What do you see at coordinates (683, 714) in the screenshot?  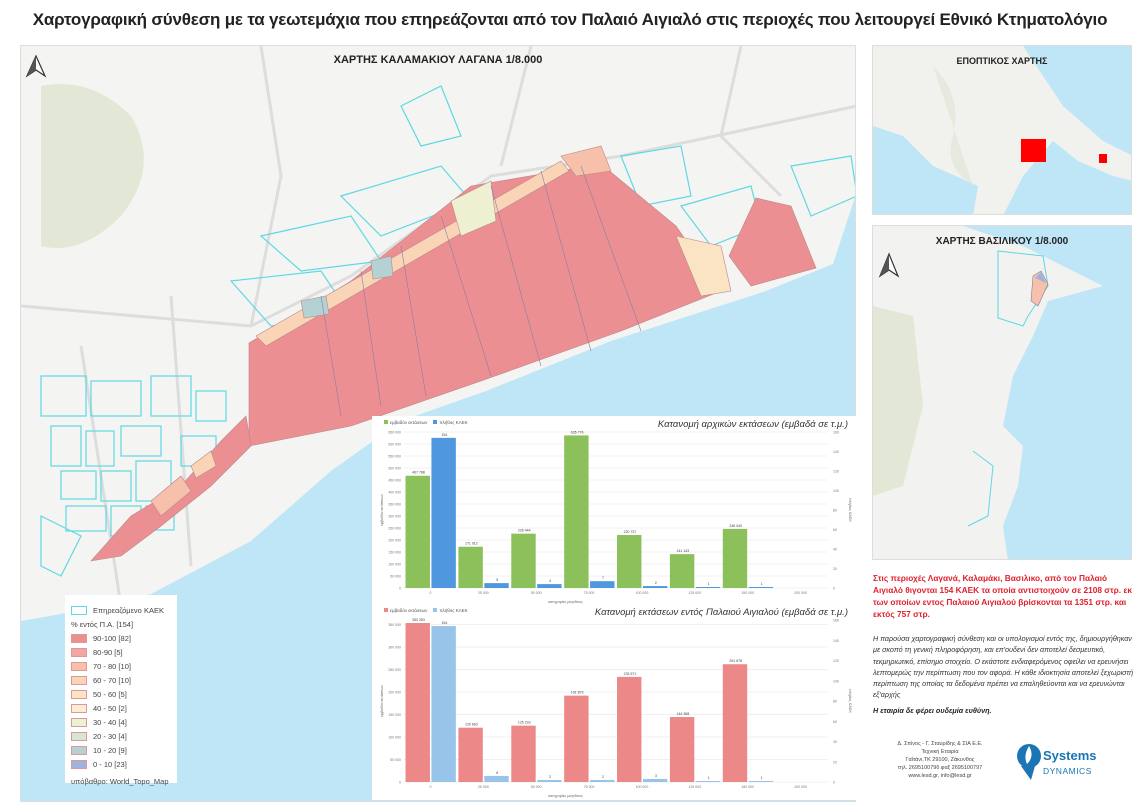 I see `data-label: 144 368` at bounding box center [683, 714].